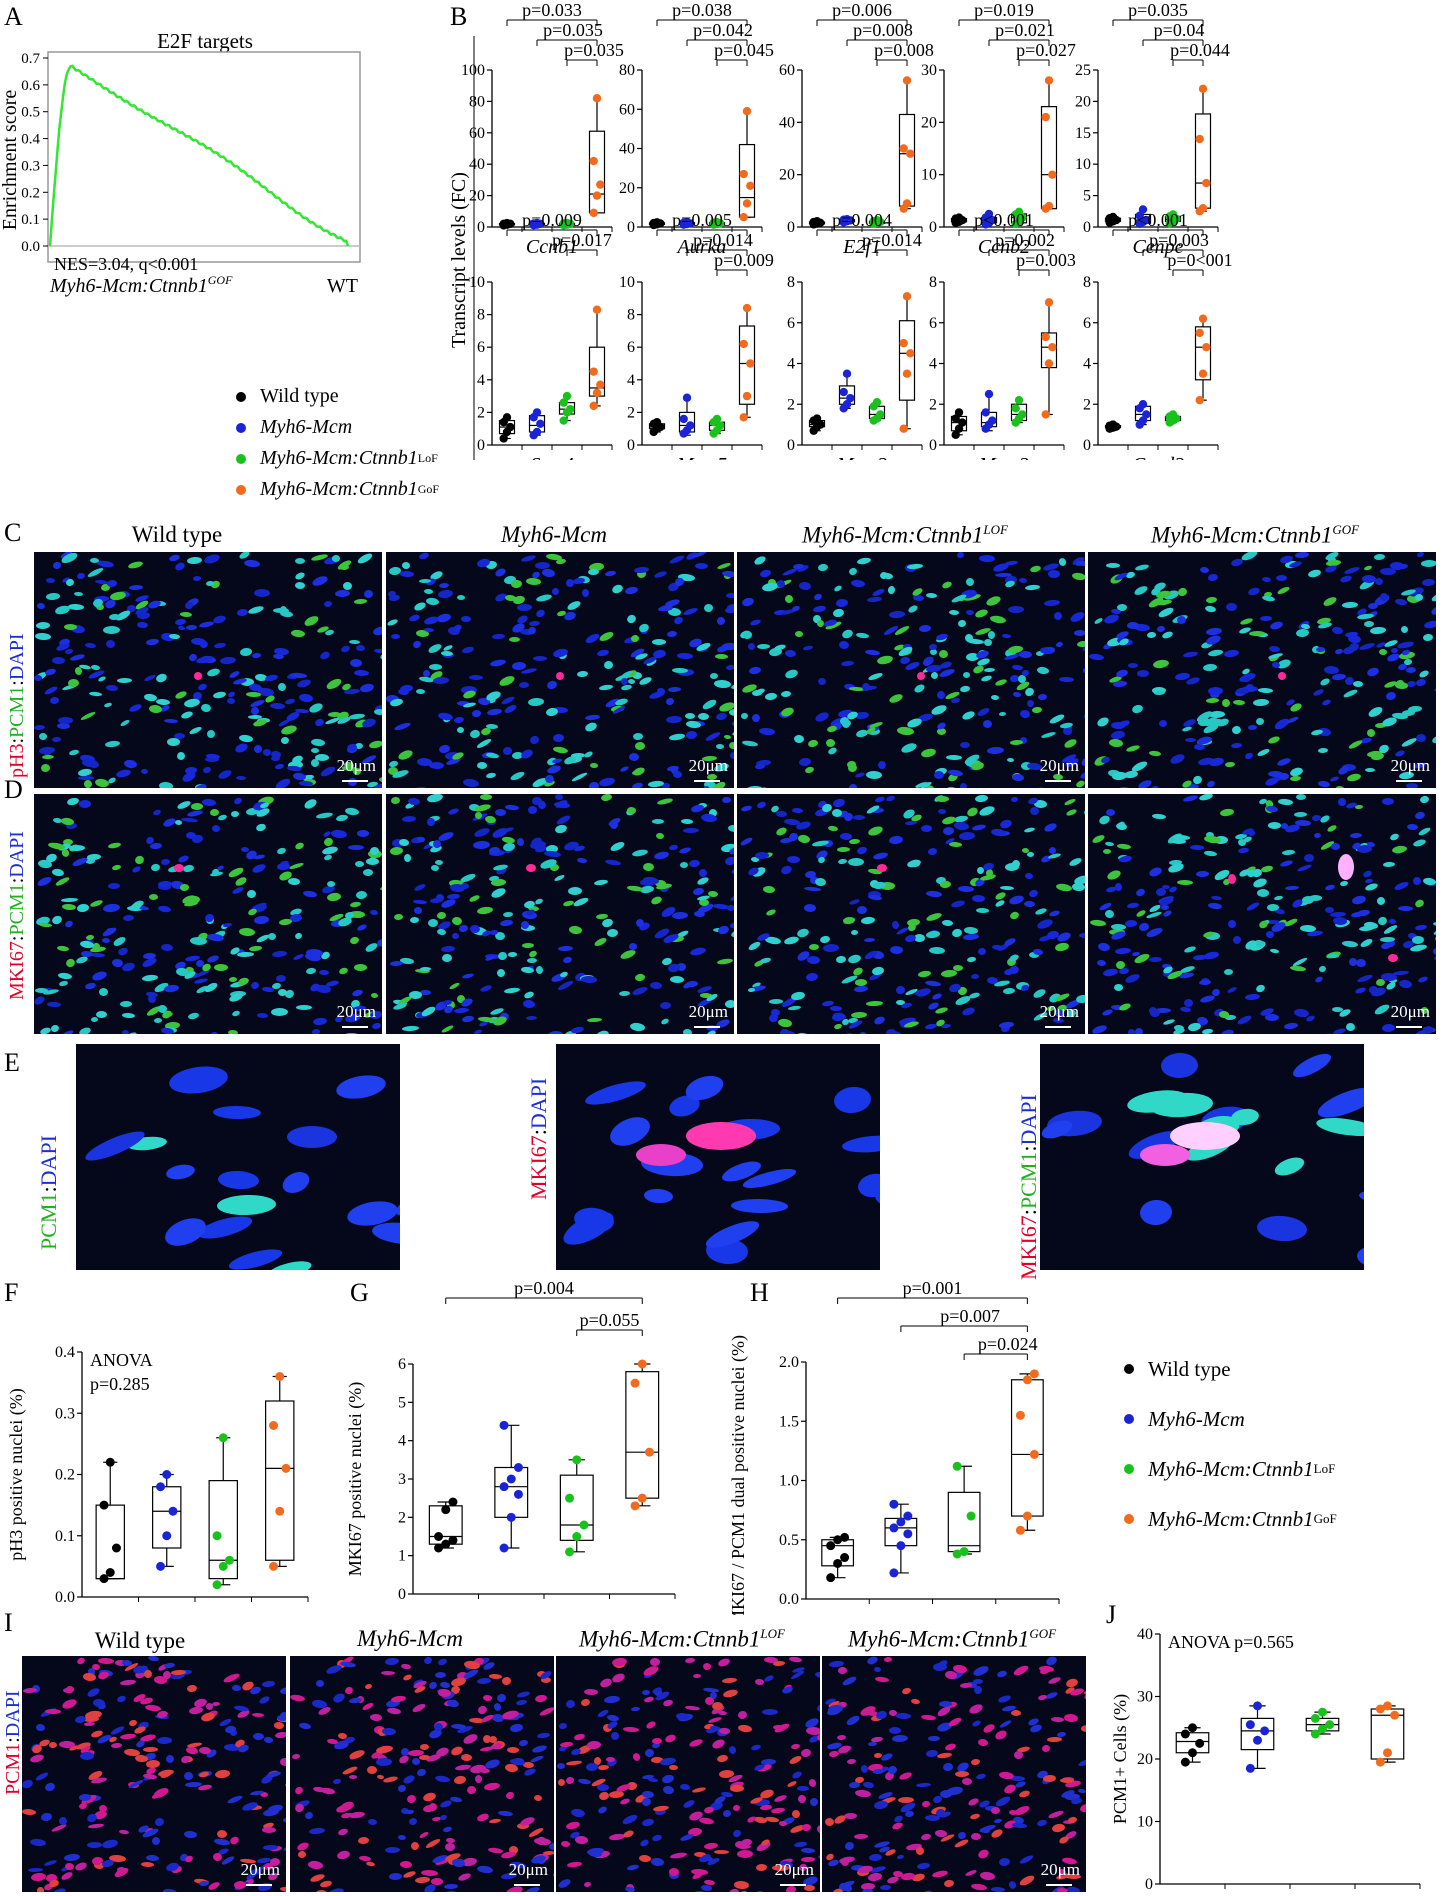 Image resolution: width=1452 pixels, height=1896 pixels. Describe the element at coordinates (1028, 1180) in the screenshot. I see `label-part: PCM1` at that location.